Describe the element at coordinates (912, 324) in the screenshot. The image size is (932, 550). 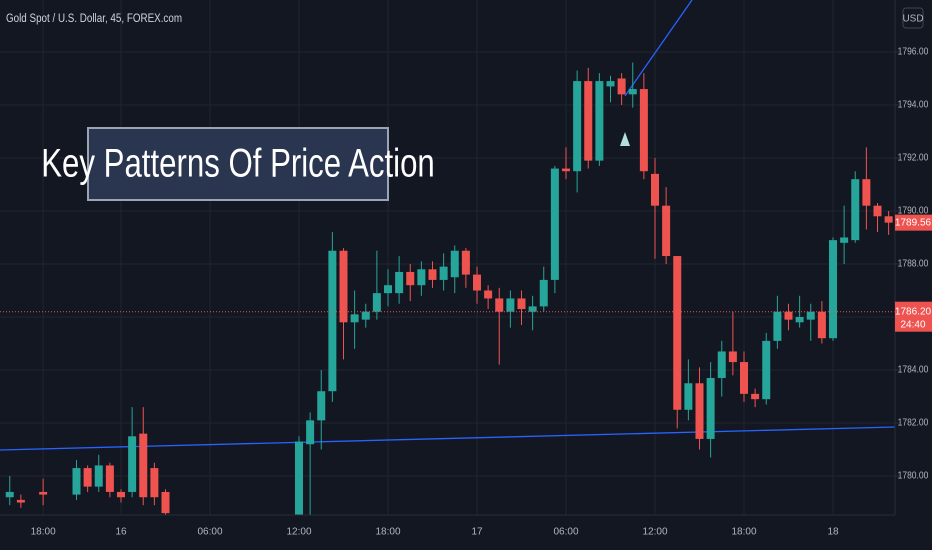
I see `countdown-label: 24:40` at that location.